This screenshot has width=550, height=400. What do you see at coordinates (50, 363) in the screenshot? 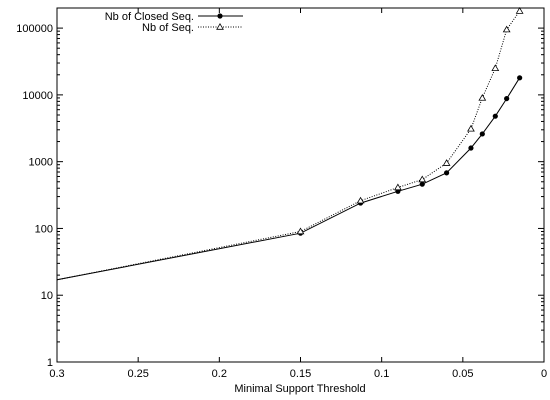
I see `y-tick-label: 1` at bounding box center [50, 363].